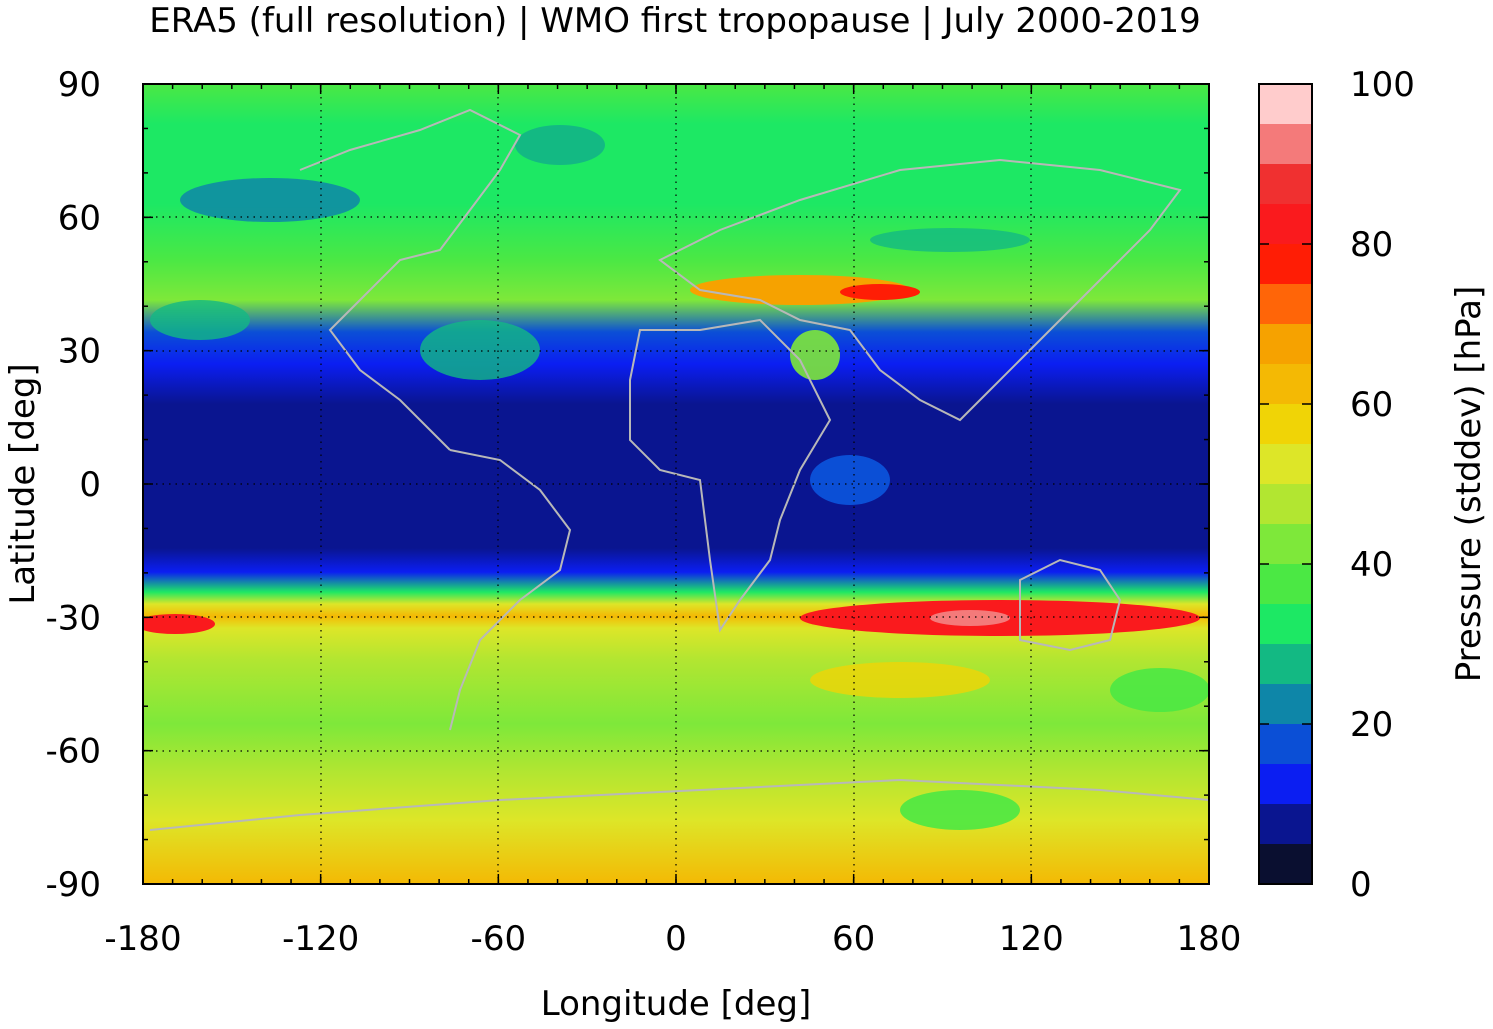 This screenshot has width=1493, height=1029. I want to click on y-tick-label: 90, so click(79, 85).